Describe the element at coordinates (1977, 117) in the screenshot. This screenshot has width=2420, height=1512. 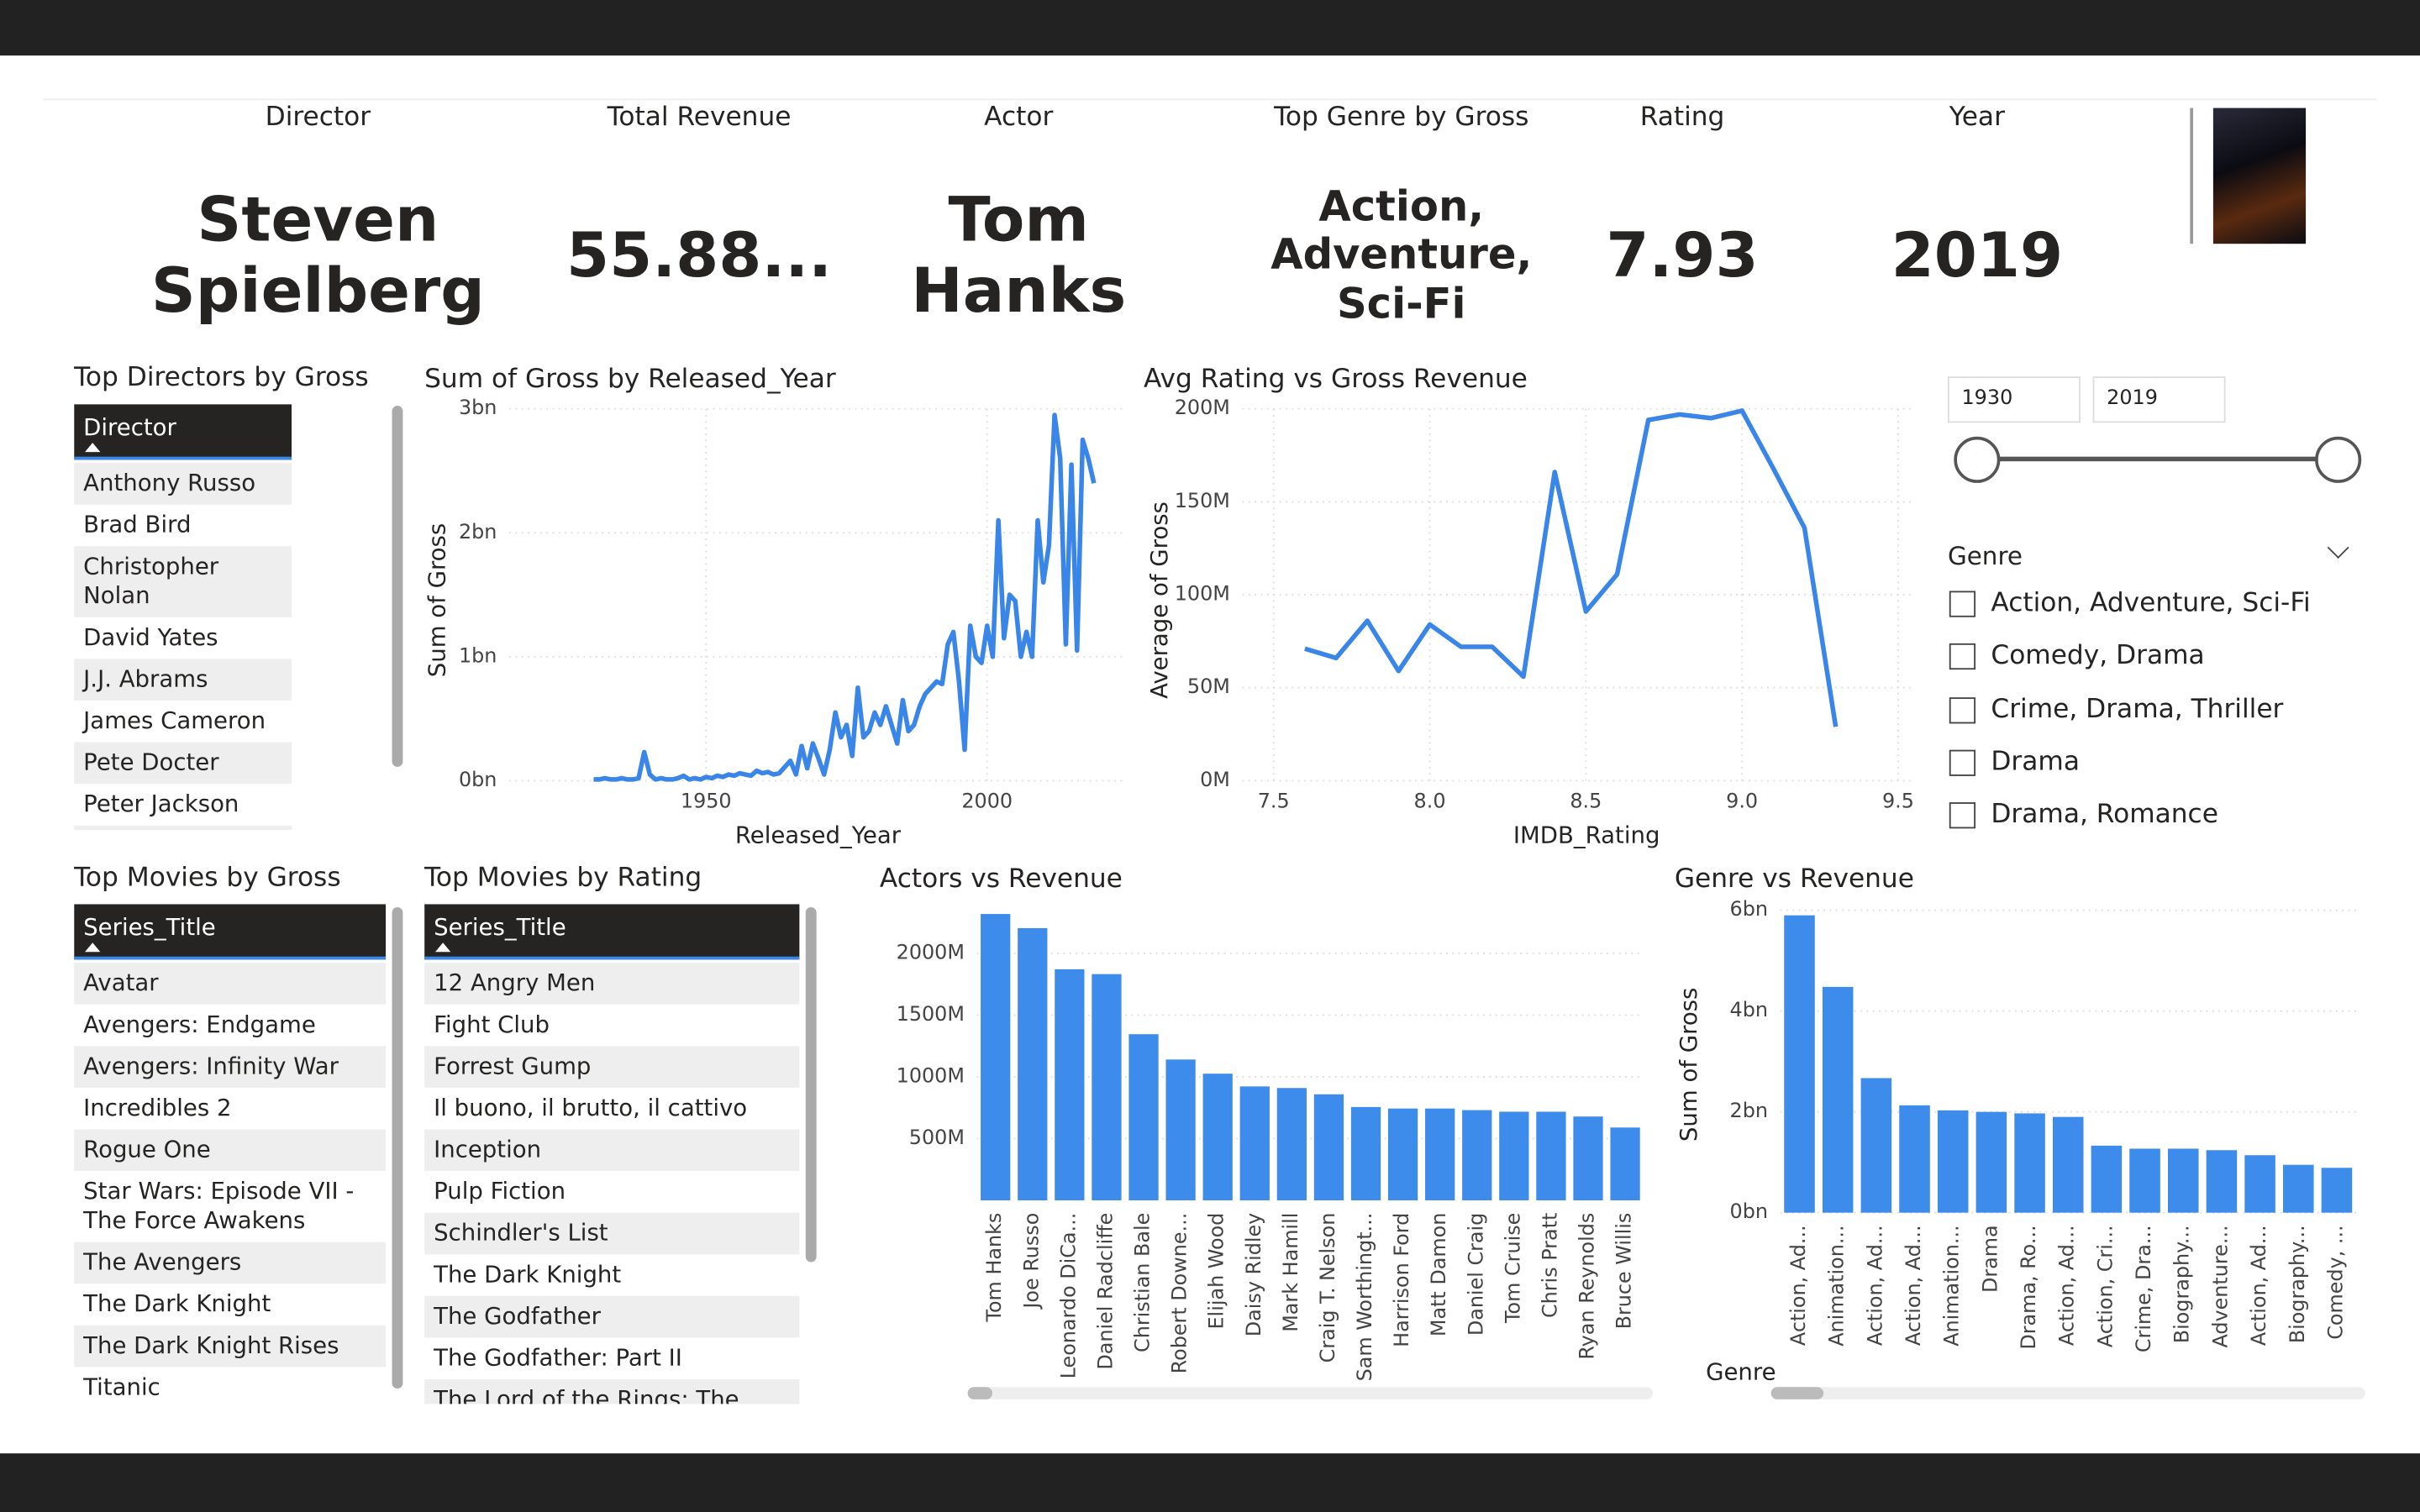
I see `card-label: Year` at that location.